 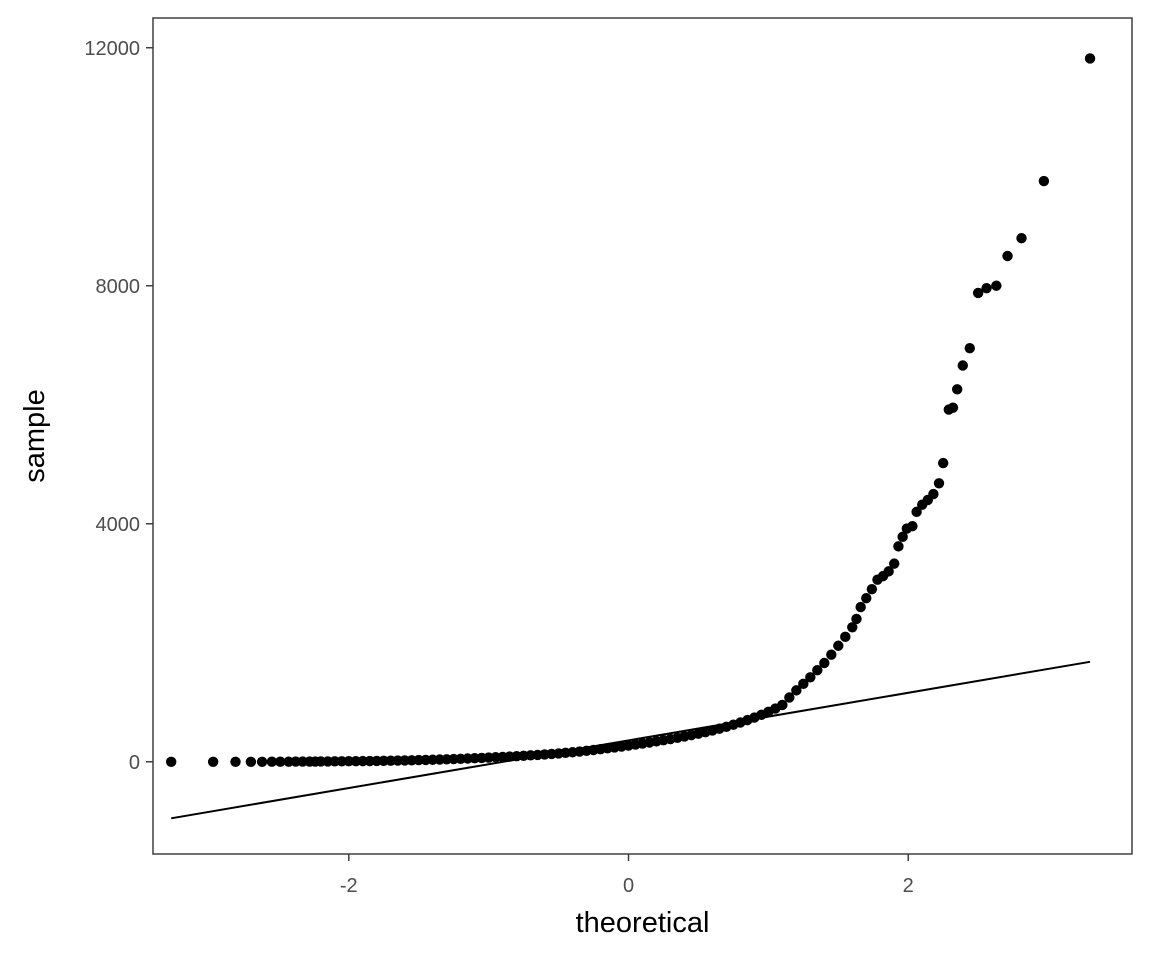 I want to click on y-axis-title: sample, so click(x=35, y=436).